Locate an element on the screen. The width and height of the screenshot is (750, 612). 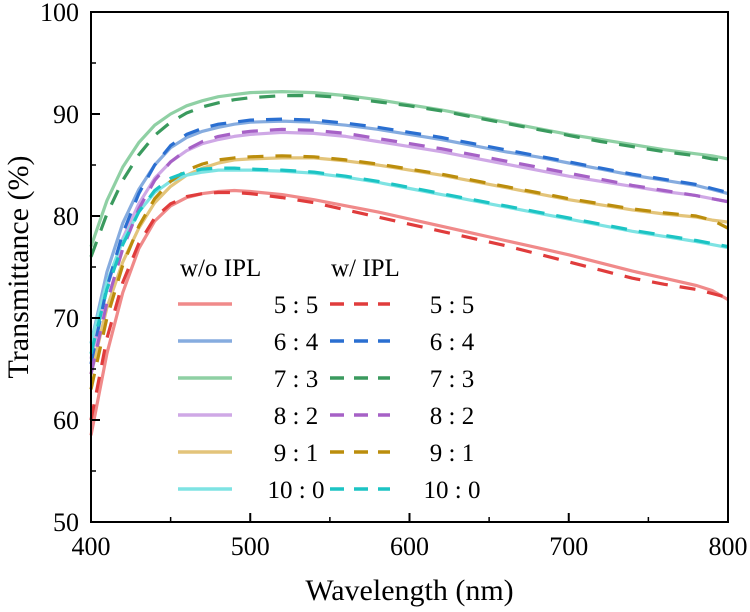
legend-header: w/o IPL is located at coordinates (220, 268).